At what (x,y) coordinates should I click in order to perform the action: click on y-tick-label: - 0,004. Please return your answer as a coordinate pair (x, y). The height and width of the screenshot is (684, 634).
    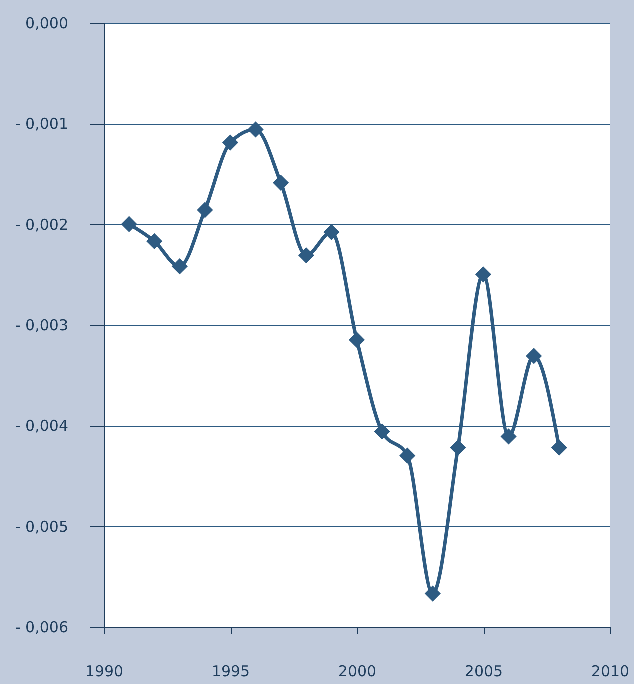
    Looking at the image, I should click on (41, 426).